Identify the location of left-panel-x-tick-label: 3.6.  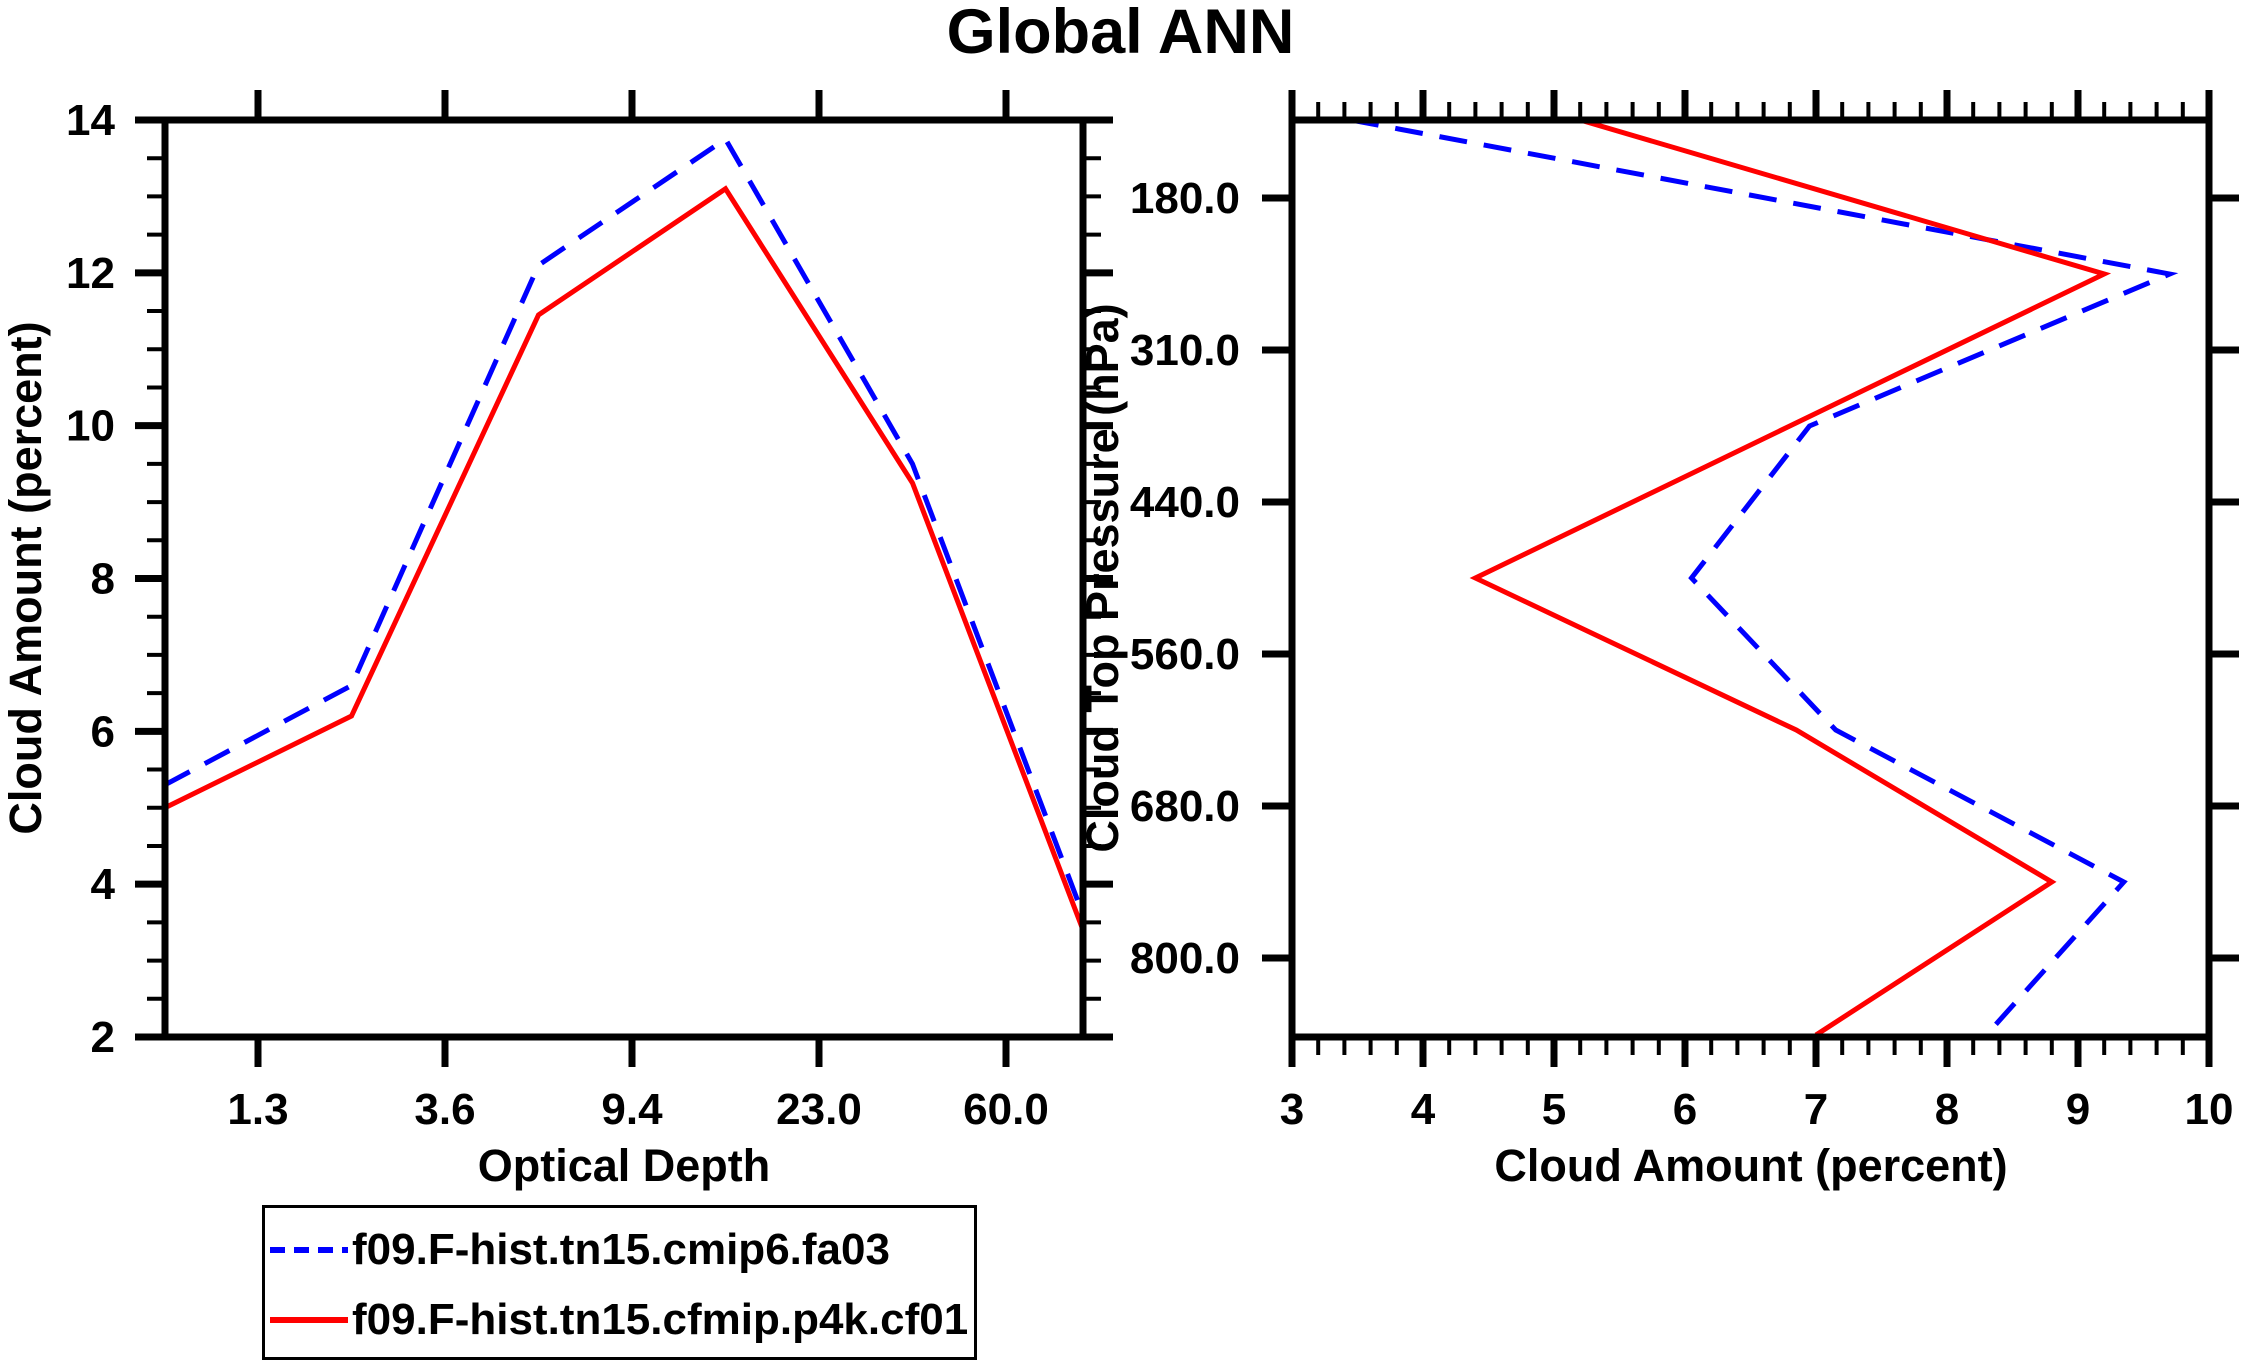
(444, 1109).